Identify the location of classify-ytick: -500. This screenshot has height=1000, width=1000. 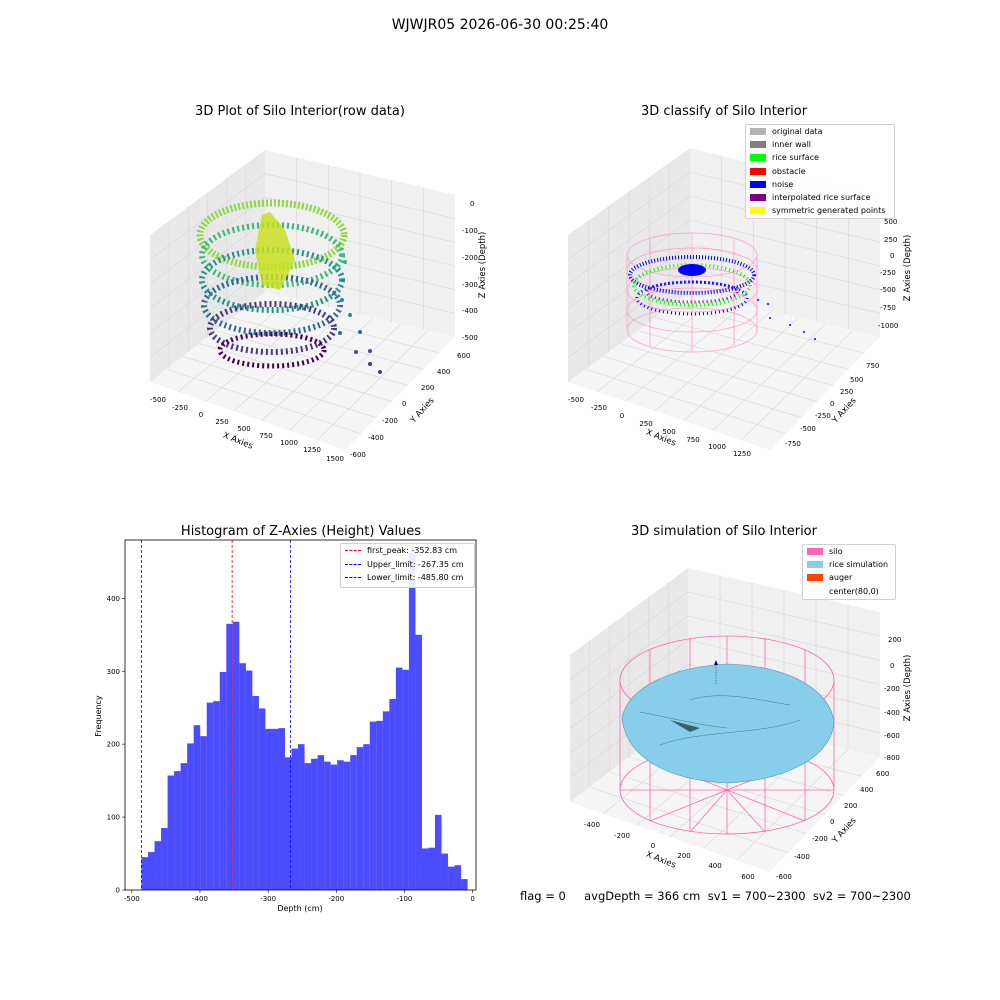
(808, 429).